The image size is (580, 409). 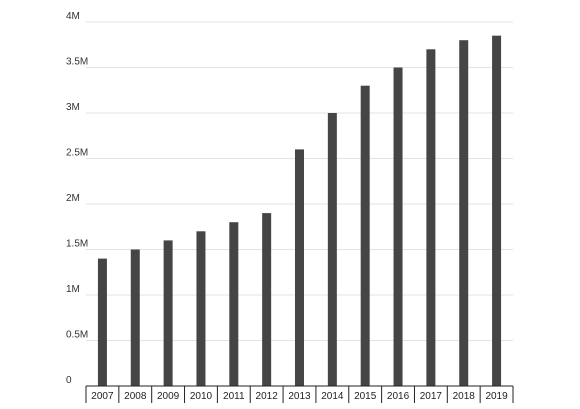 I want to click on bar-2017, so click(x=431, y=218).